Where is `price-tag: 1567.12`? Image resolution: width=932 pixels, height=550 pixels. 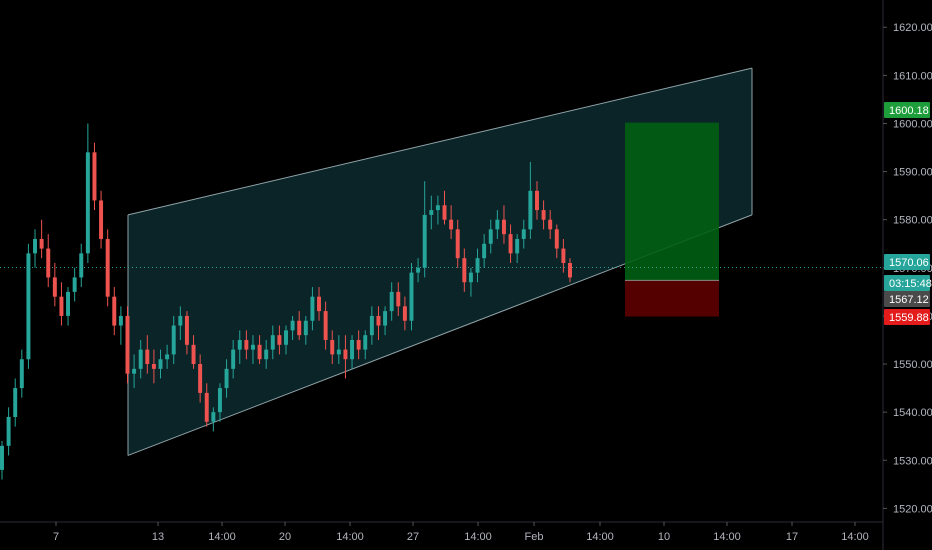 price-tag: 1567.12 is located at coordinates (907, 299).